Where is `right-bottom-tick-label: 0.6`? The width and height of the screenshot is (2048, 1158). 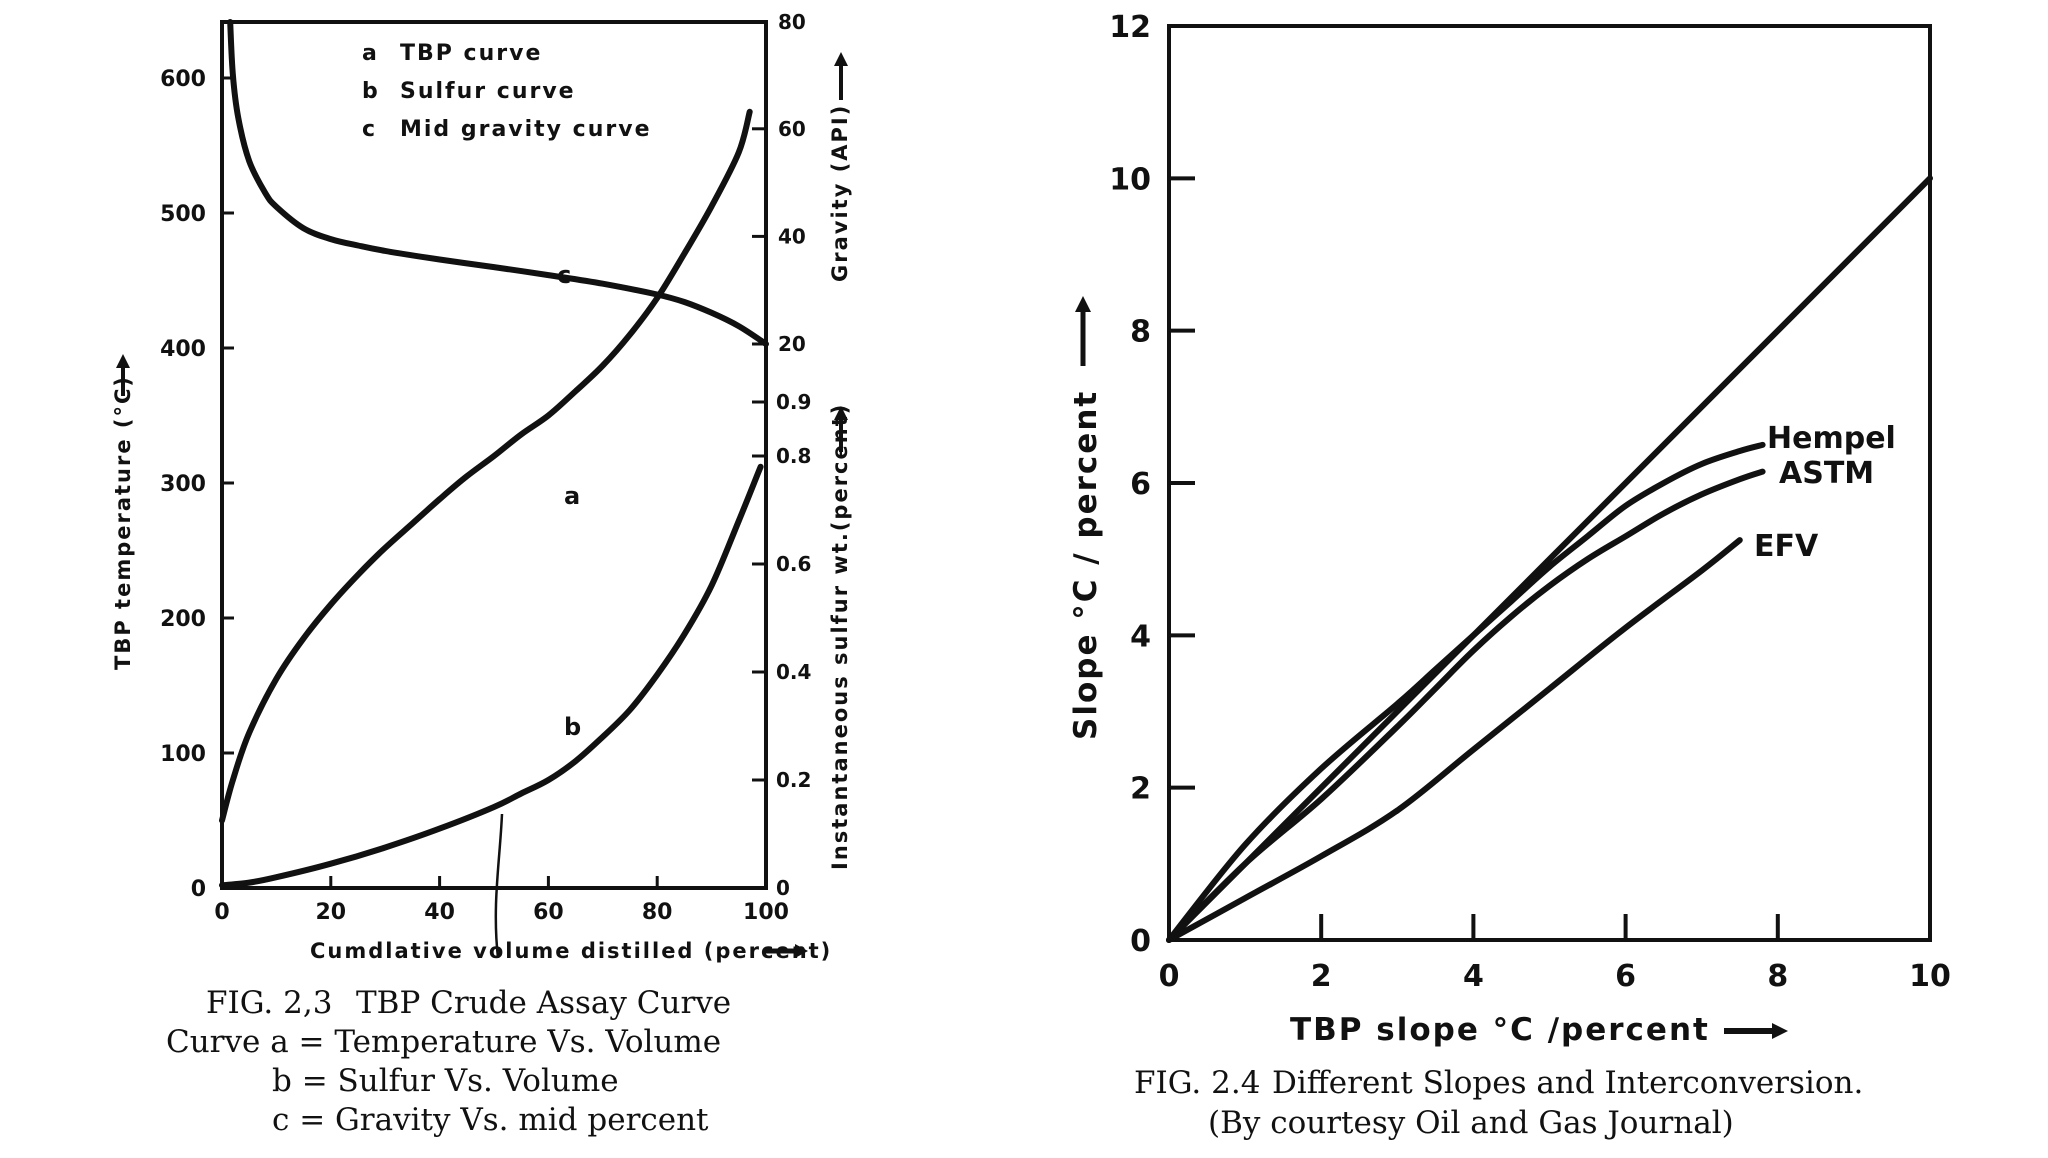 right-bottom-tick-label: 0.6 is located at coordinates (793, 564).